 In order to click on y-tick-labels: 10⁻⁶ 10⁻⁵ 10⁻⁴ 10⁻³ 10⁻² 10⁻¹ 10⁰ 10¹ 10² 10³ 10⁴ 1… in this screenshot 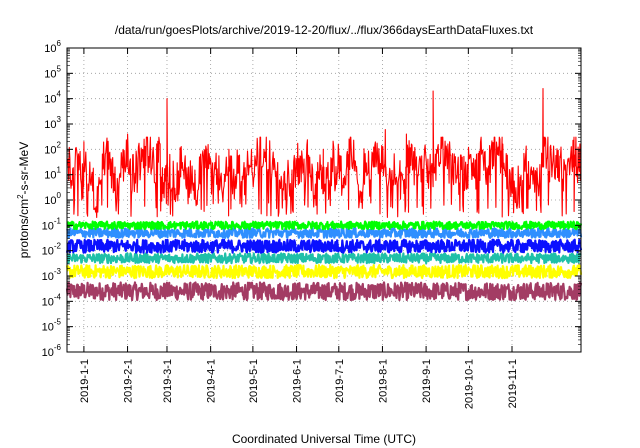, I will do `click(52, 199)`.